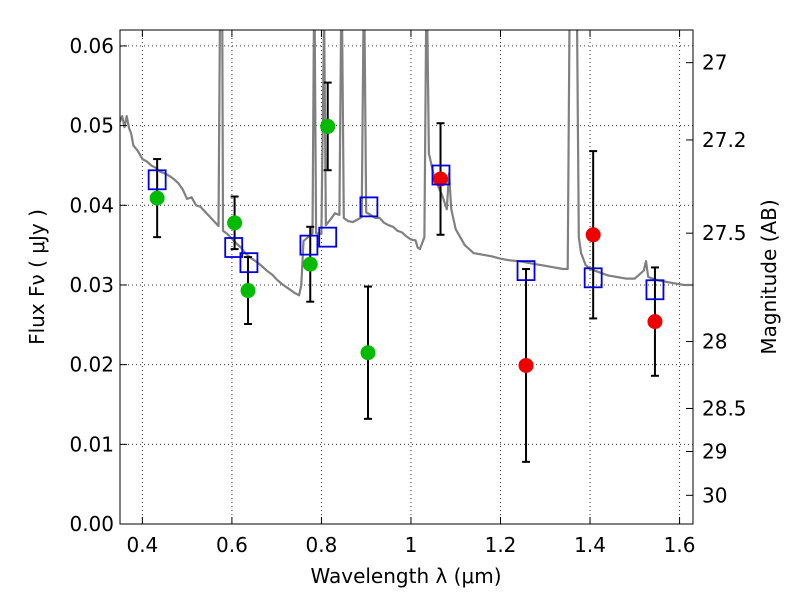 This screenshot has width=800, height=600. What do you see at coordinates (714, 63) in the screenshot?
I see `right-tick-label: 27` at bounding box center [714, 63].